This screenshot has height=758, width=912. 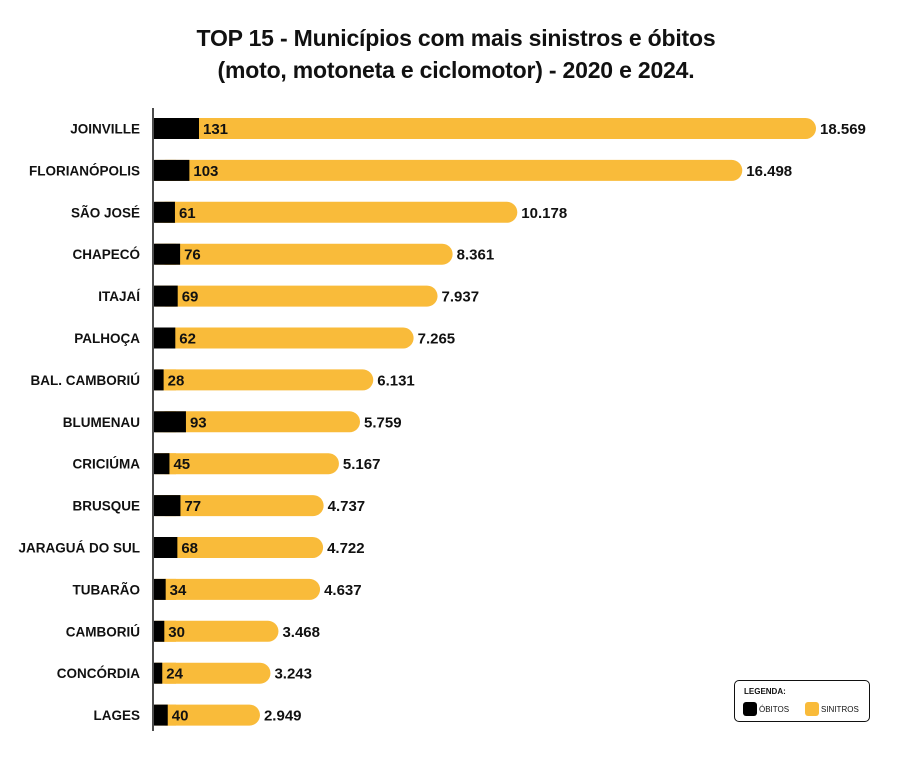 What do you see at coordinates (217, 631) in the screenshot?
I see `sinistros-bar-camboriu` at bounding box center [217, 631].